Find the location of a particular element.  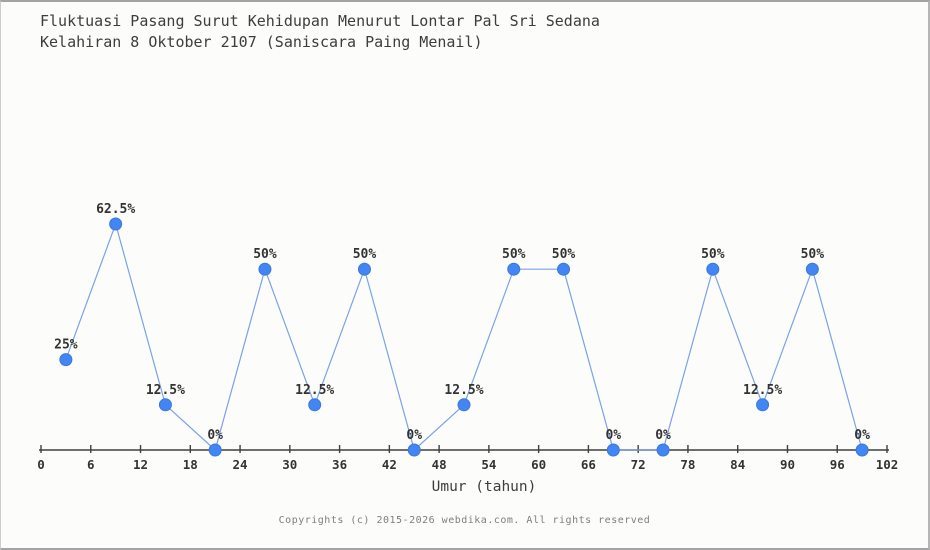

x-axis-tick-label: 30 is located at coordinates (289, 464).